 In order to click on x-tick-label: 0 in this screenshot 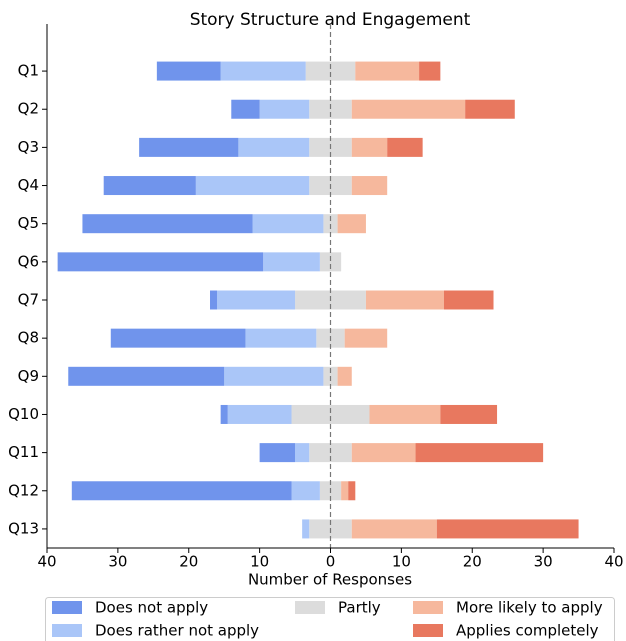, I will do `click(331, 562)`.